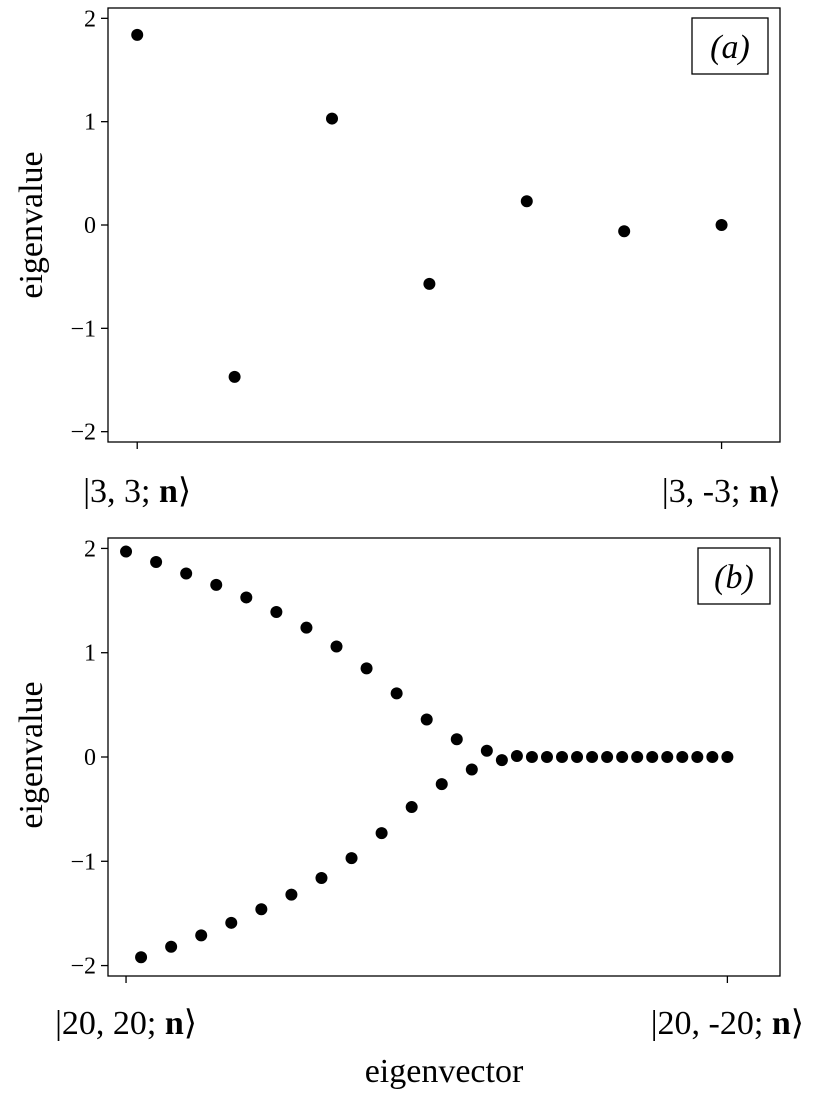 This screenshot has width=830, height=1098. I want to click on x-endpoint-label: |20, -20; n⟩, so click(727, 1023).